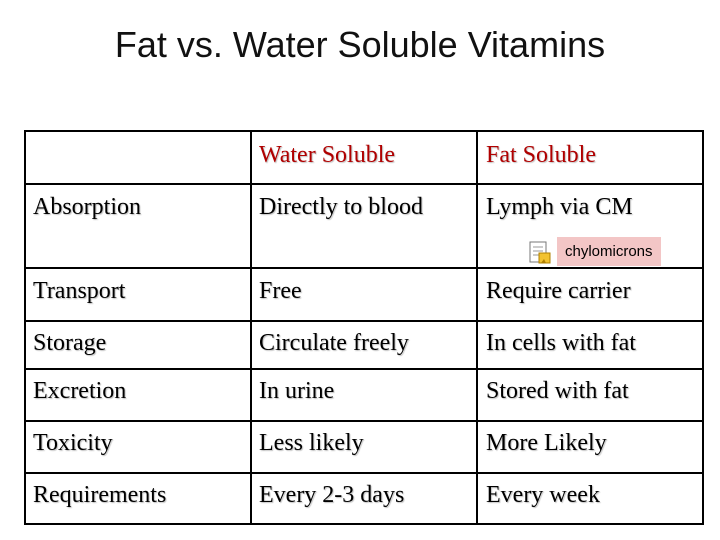  What do you see at coordinates (87, 207) in the screenshot?
I see `row-label-absorption: Absorption` at bounding box center [87, 207].